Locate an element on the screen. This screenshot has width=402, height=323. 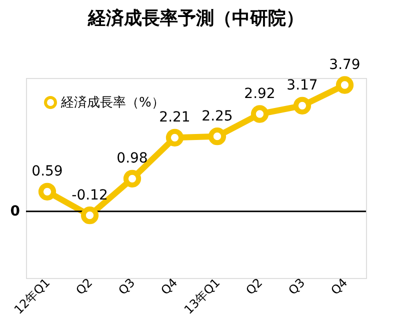
data-label: 3.79 is located at coordinates (344, 65).